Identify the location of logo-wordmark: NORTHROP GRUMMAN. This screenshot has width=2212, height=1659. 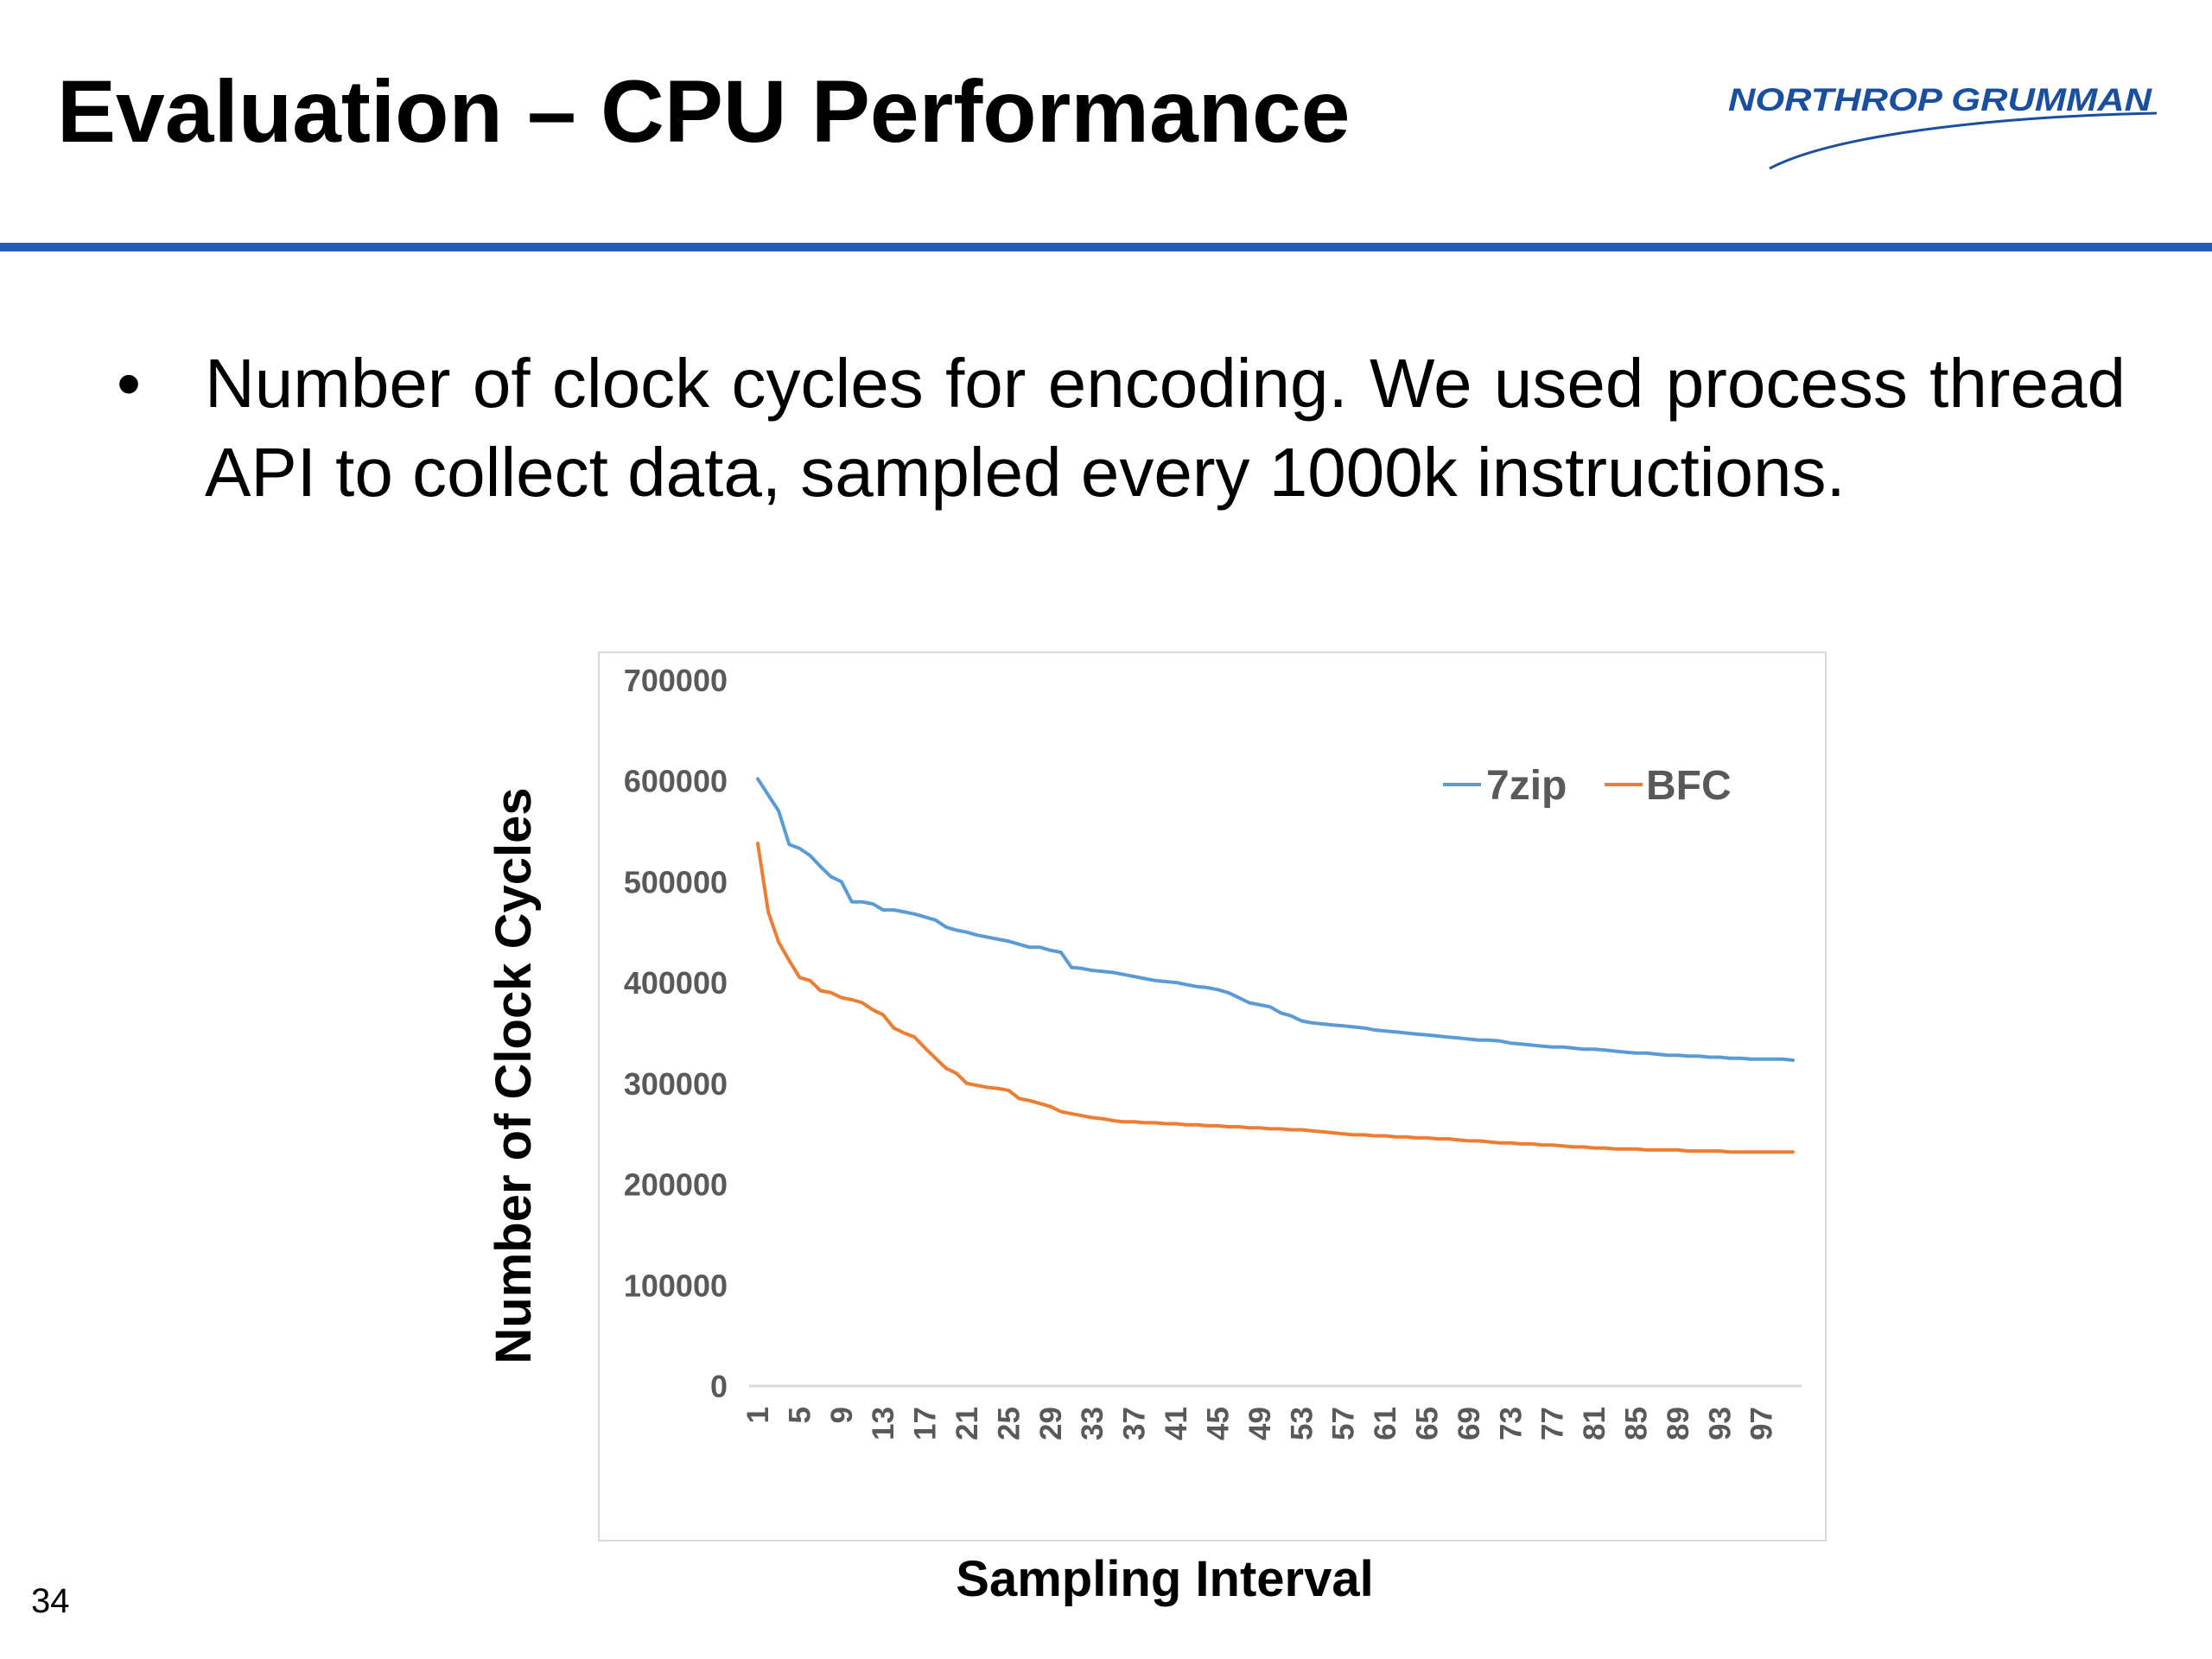
(1940, 100).